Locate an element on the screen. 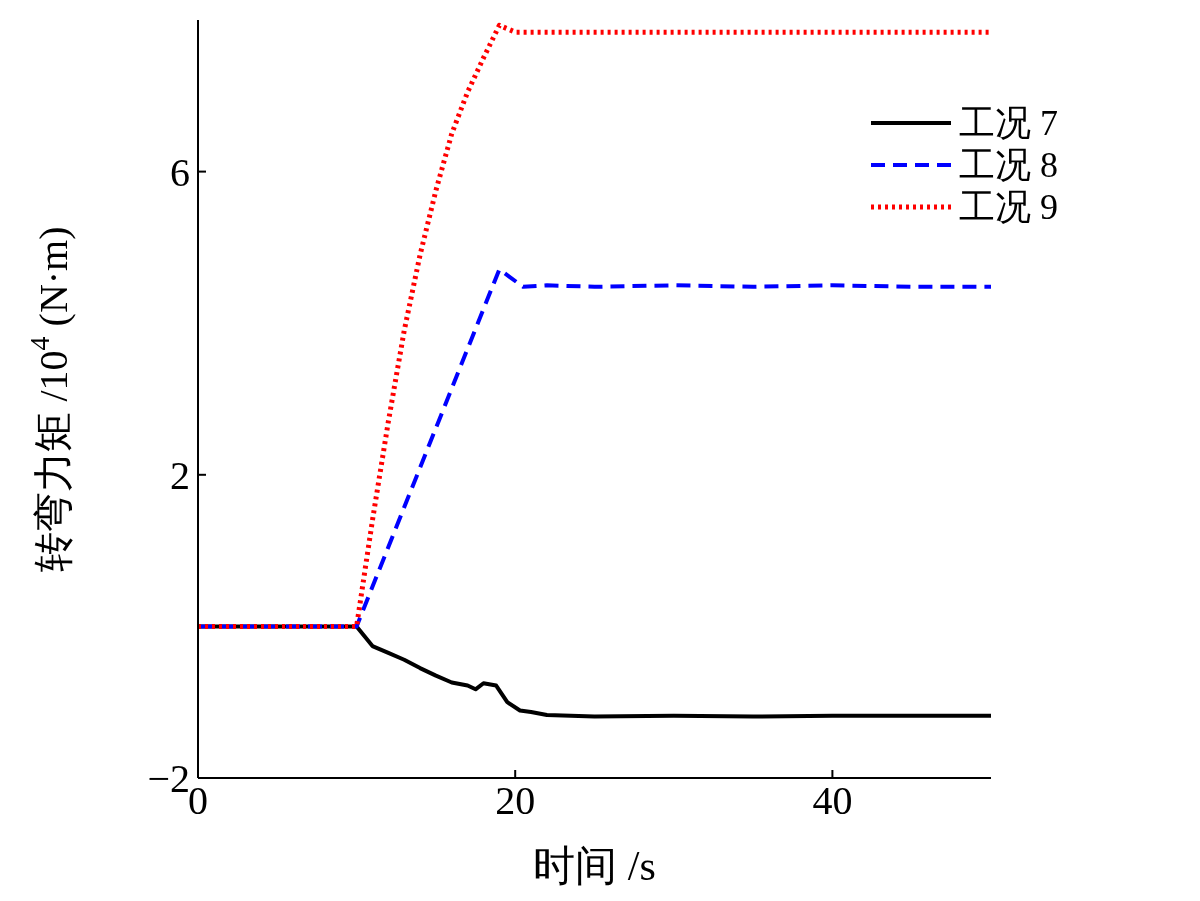 The image size is (1200, 901). x-tick-label: 40 is located at coordinates (832, 801).